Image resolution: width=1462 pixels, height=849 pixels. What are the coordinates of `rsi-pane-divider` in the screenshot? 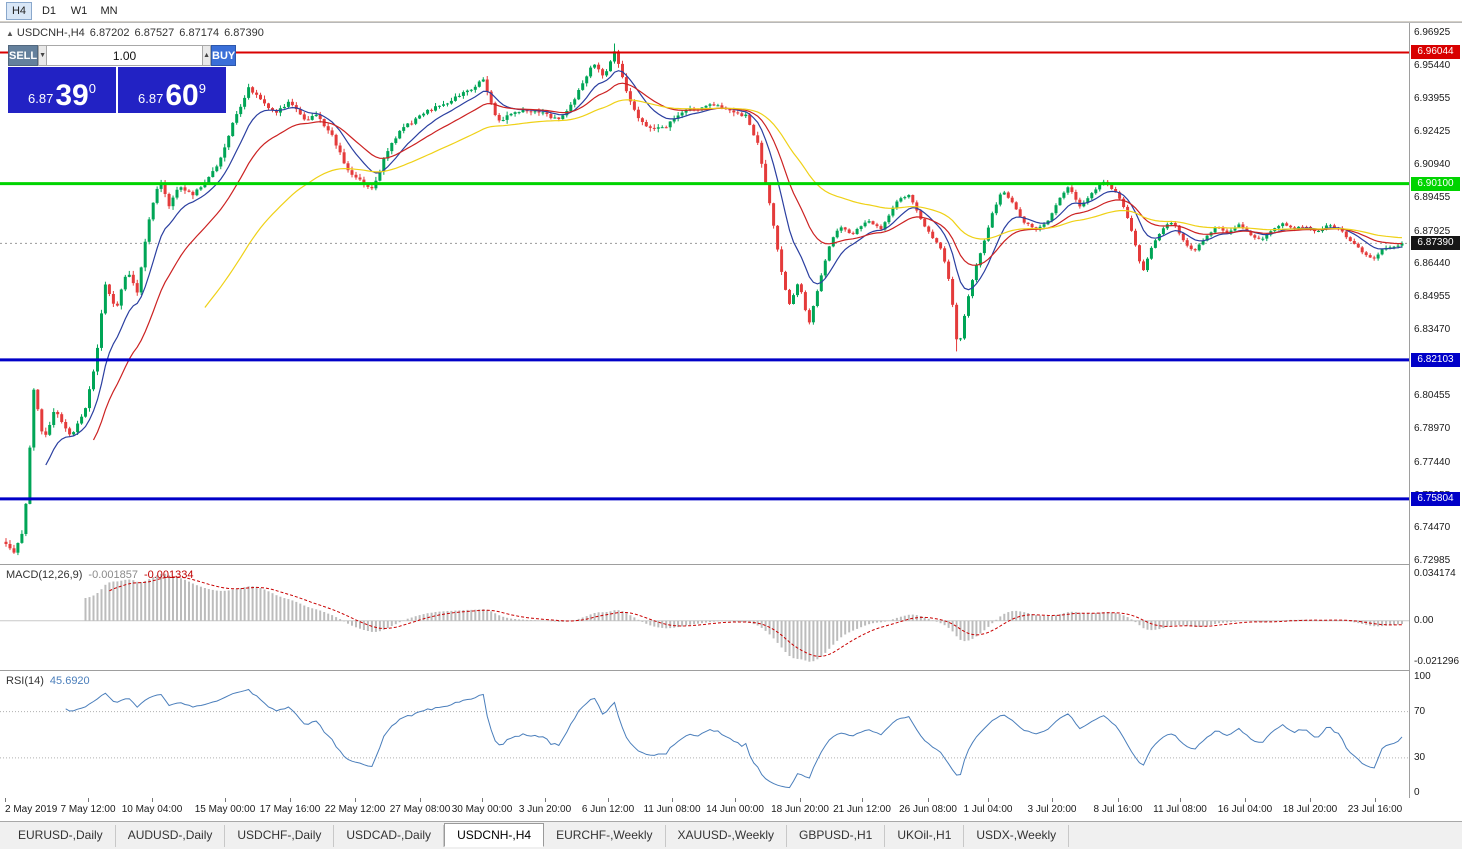 It's located at (731, 670).